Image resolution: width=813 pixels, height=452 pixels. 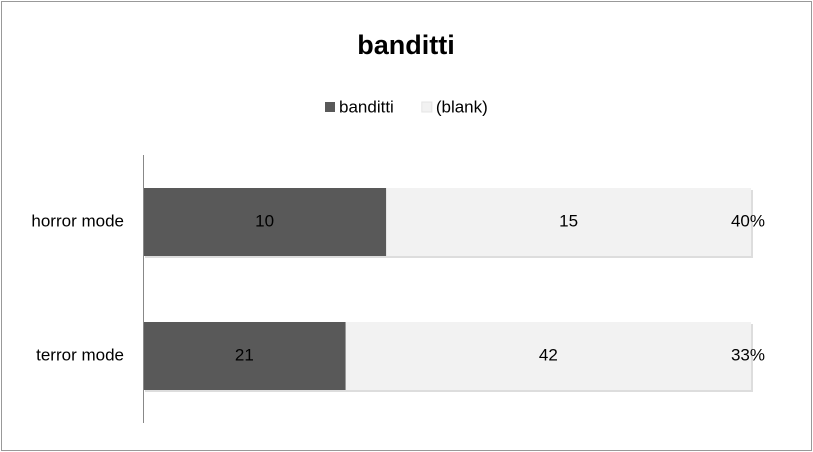 What do you see at coordinates (748, 354) in the screenshot?
I see `percent-label: 33%` at bounding box center [748, 354].